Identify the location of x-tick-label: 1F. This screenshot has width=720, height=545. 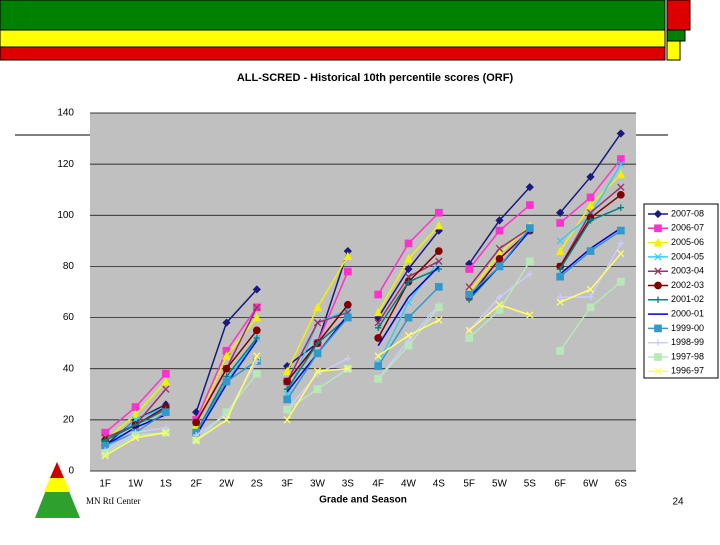
(105, 484).